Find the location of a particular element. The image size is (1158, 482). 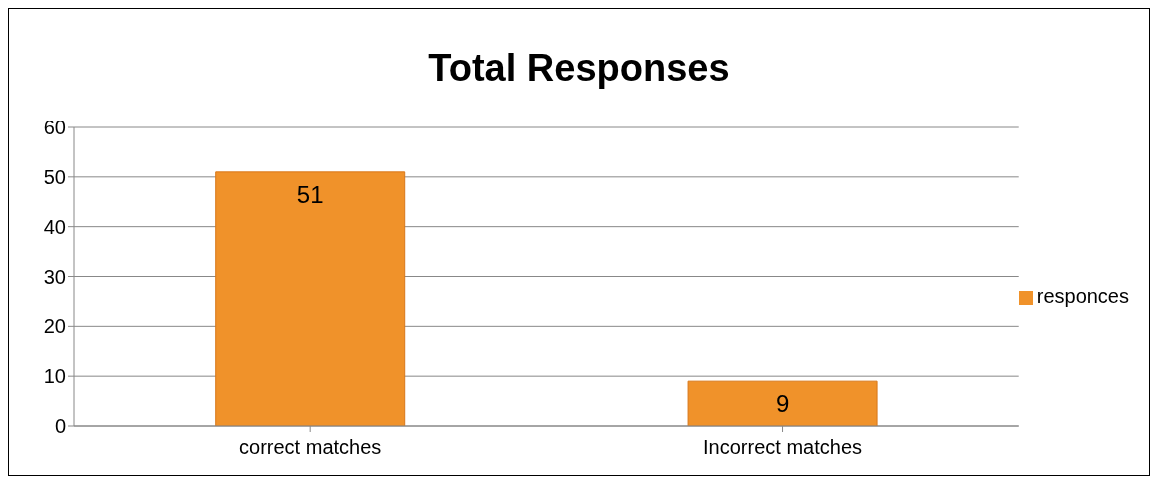

x-tick-label: correct matches is located at coordinates (310, 447).